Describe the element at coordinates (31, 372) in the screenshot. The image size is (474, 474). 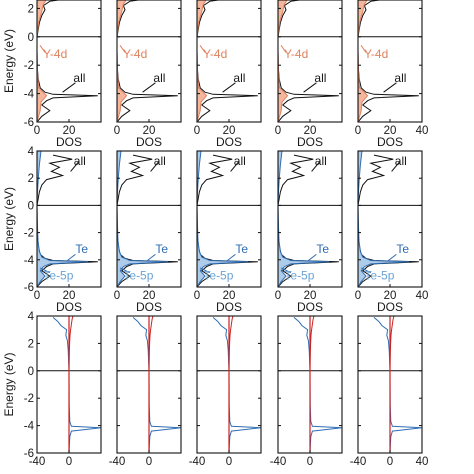
I see `y-tick-label: 0` at that location.